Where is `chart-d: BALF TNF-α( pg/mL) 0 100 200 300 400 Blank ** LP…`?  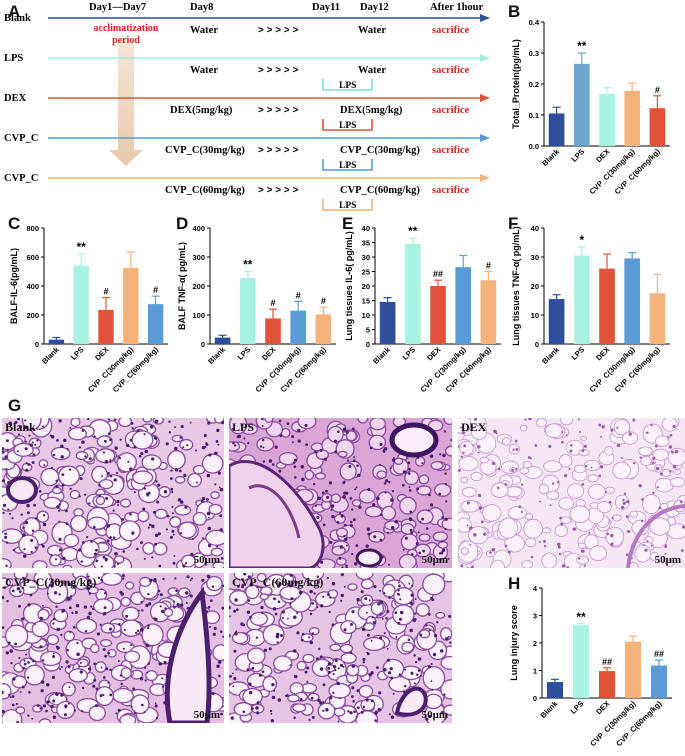
chart-d: BALF TNF-α( pg/mL) 0 100 200 300 400 Blank ** LP… is located at coordinates (256, 309).